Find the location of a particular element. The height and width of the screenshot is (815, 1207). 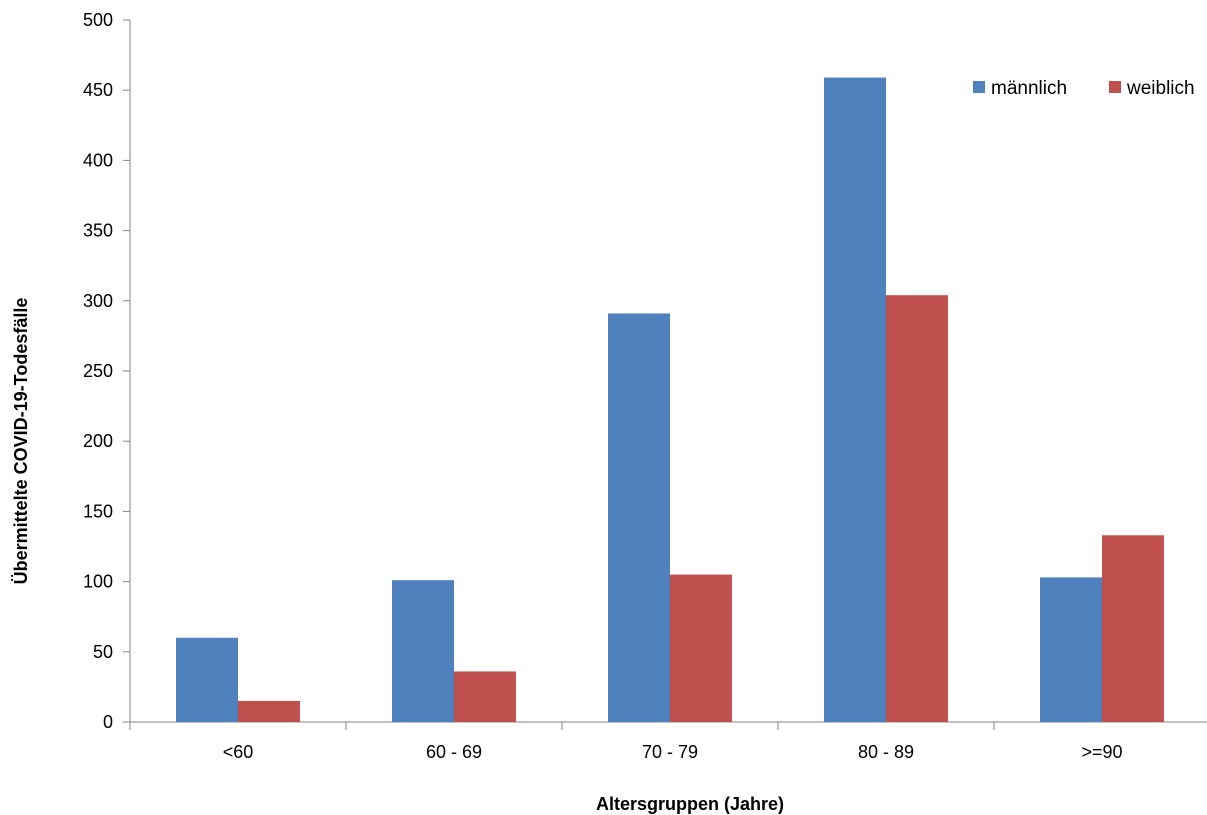

x-tick-label: 60 - 69 is located at coordinates (454, 752).